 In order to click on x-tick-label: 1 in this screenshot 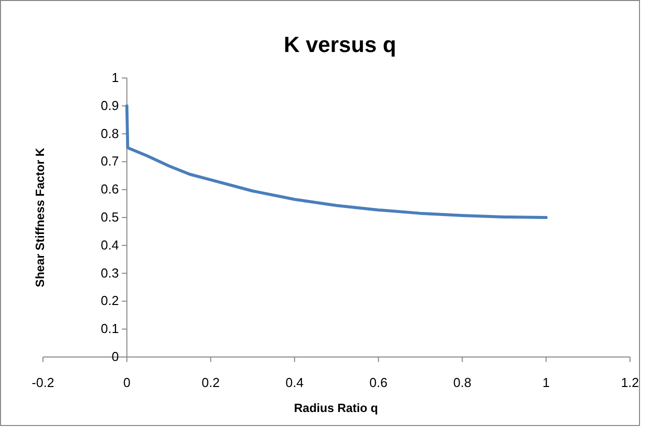, I will do `click(546, 382)`.